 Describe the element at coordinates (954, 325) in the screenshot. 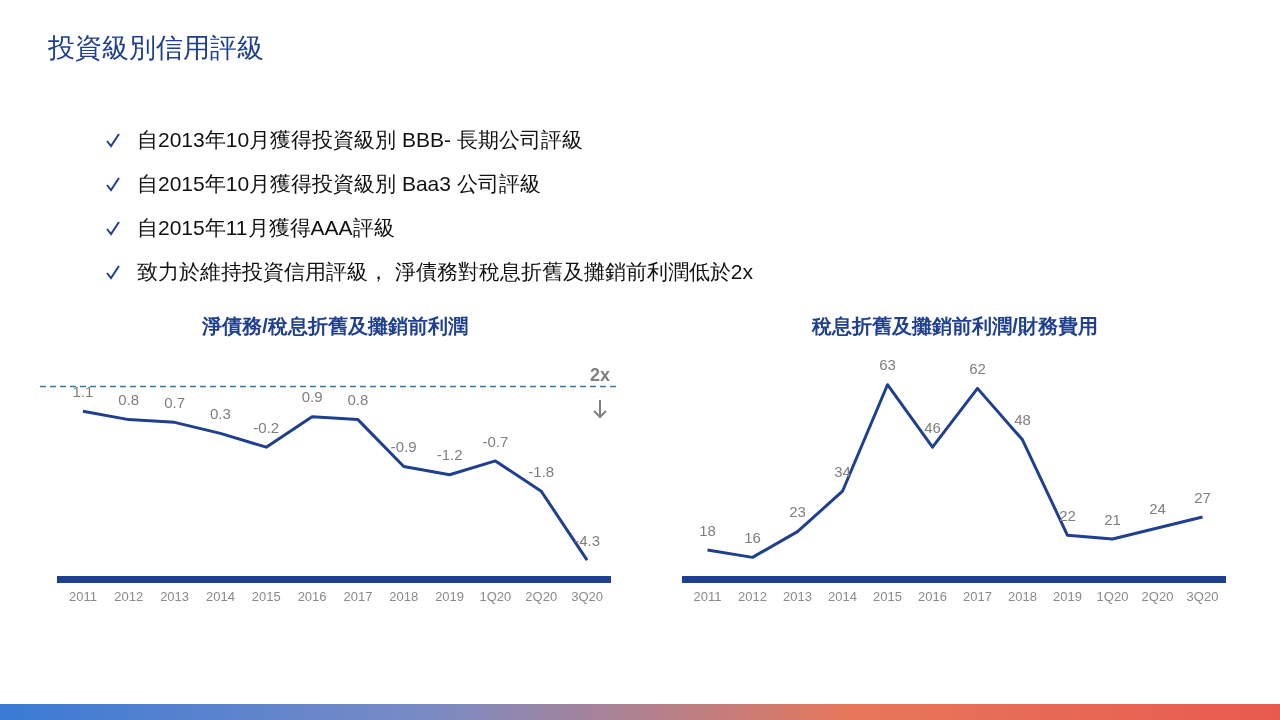

I see `chart-title: 稅息折舊及攤銷前利潤/財務費用` at that location.